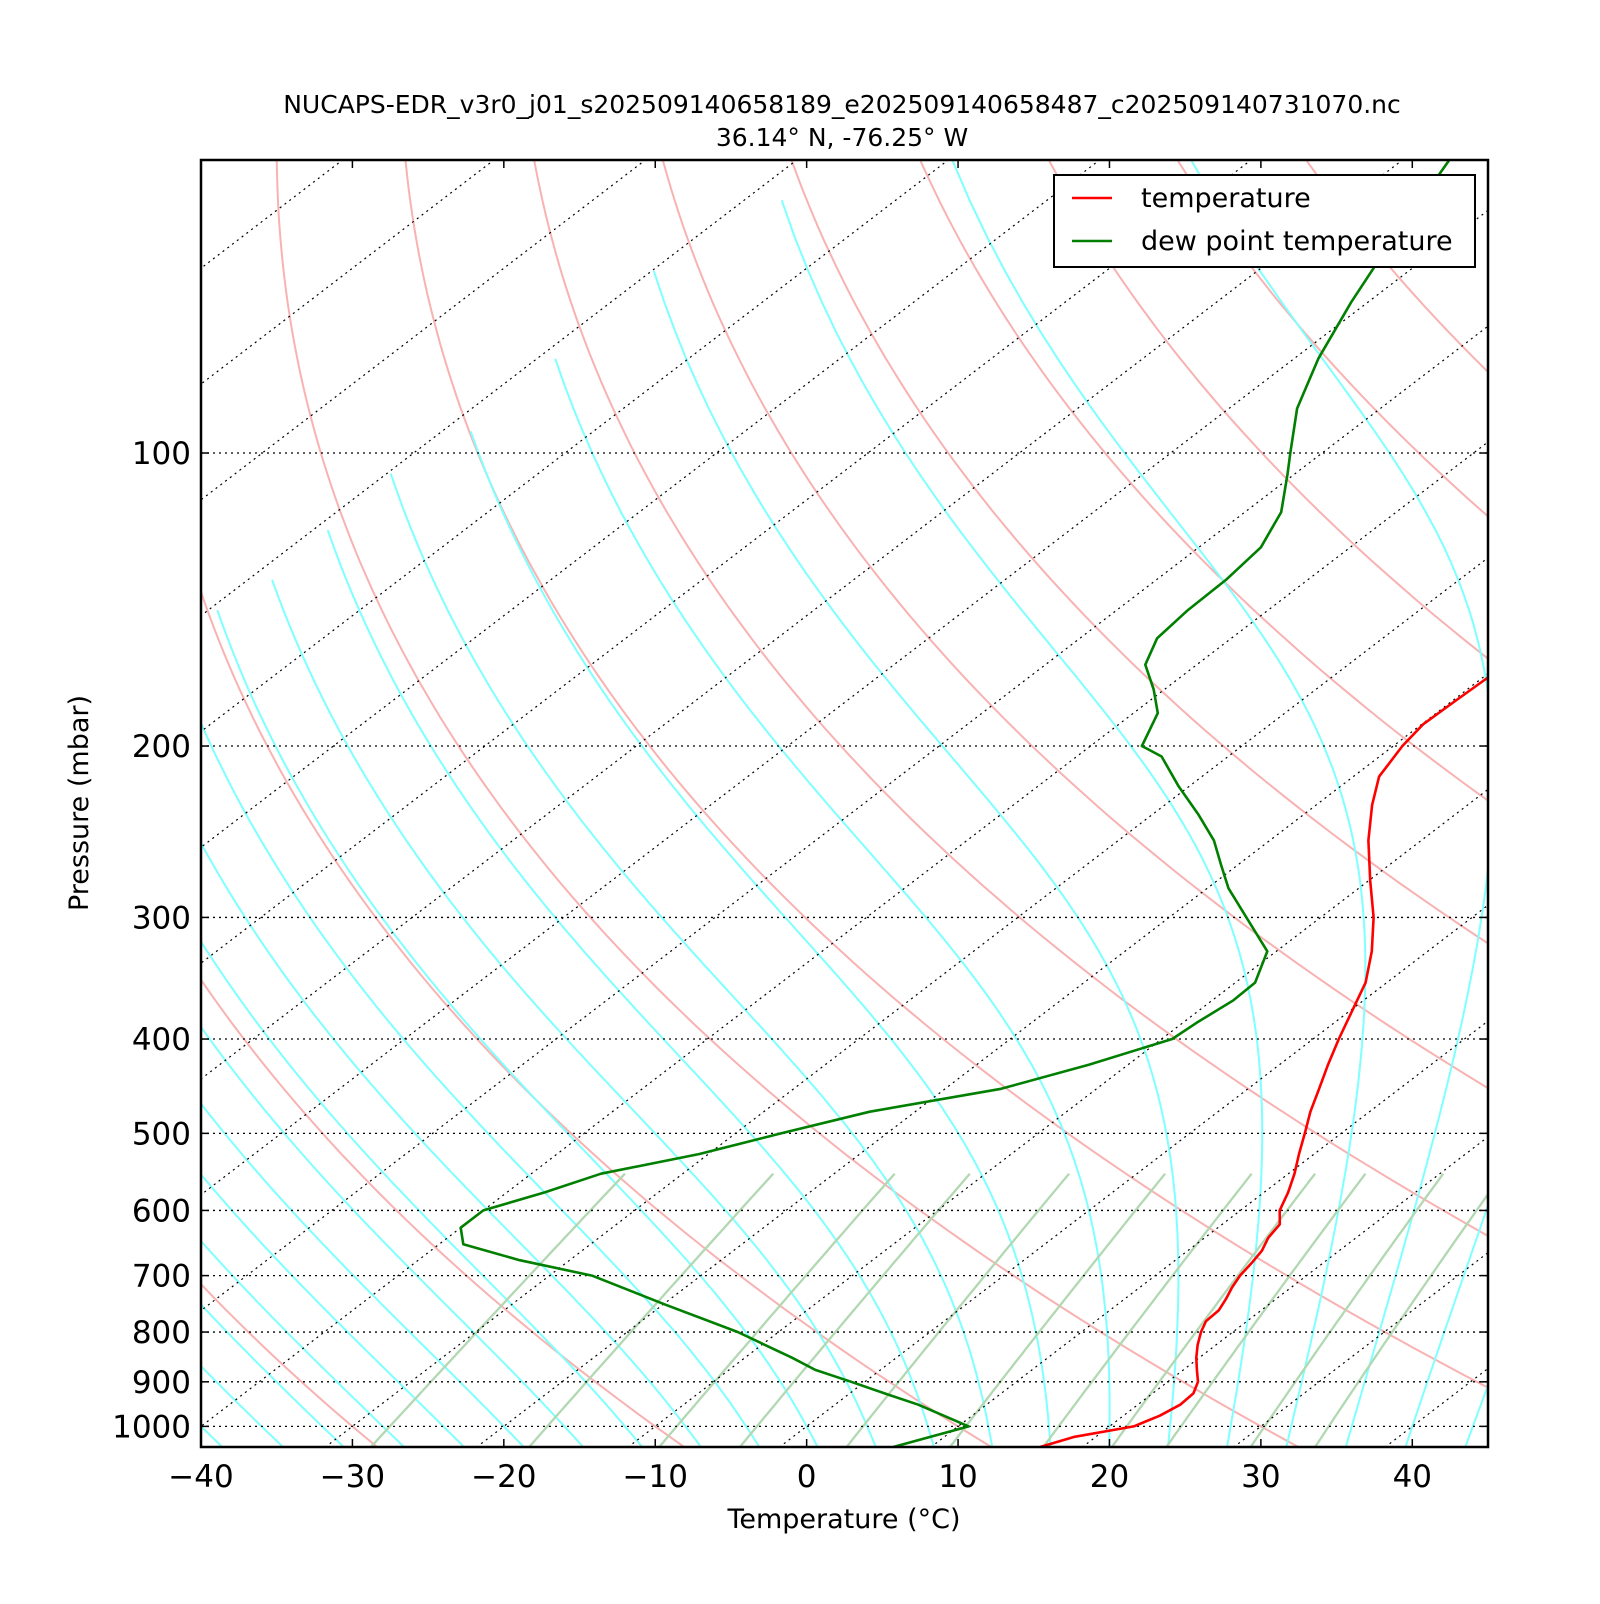 Image resolution: width=1600 pixels, height=1604 pixels. What do you see at coordinates (1109, 1477) in the screenshot?
I see `x-tick-label: 20` at bounding box center [1109, 1477].